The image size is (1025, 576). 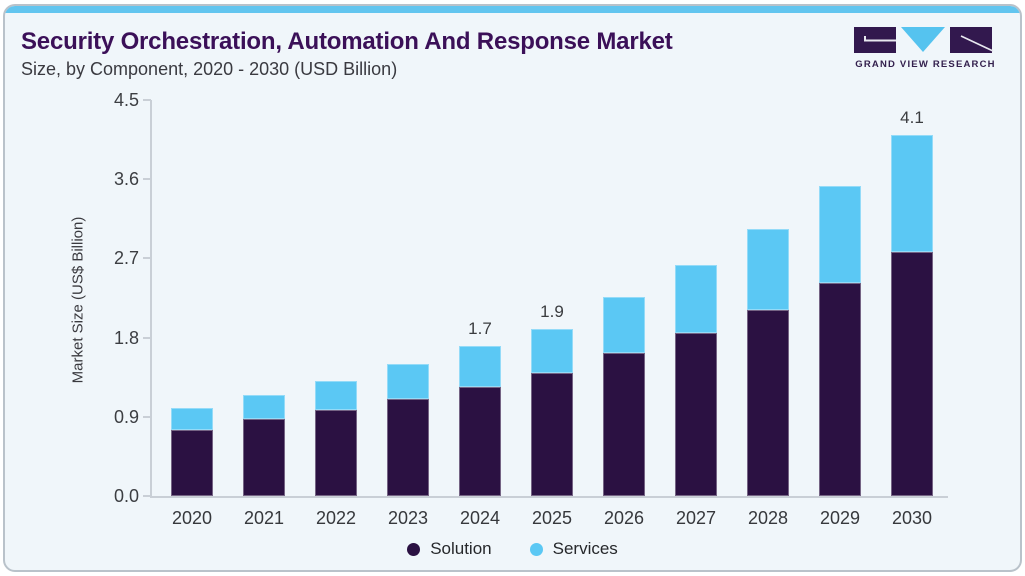 I want to click on bar-2021-solution, so click(x=264, y=457).